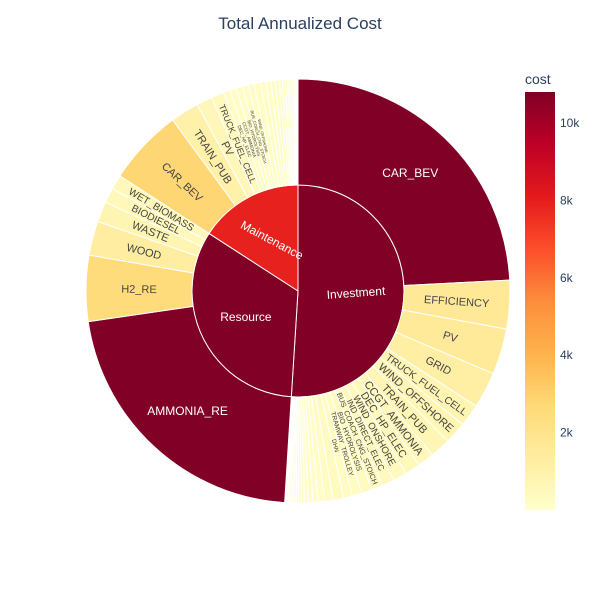  I want to click on sector-label-resource-h2-re: H2_RE, so click(139, 290).